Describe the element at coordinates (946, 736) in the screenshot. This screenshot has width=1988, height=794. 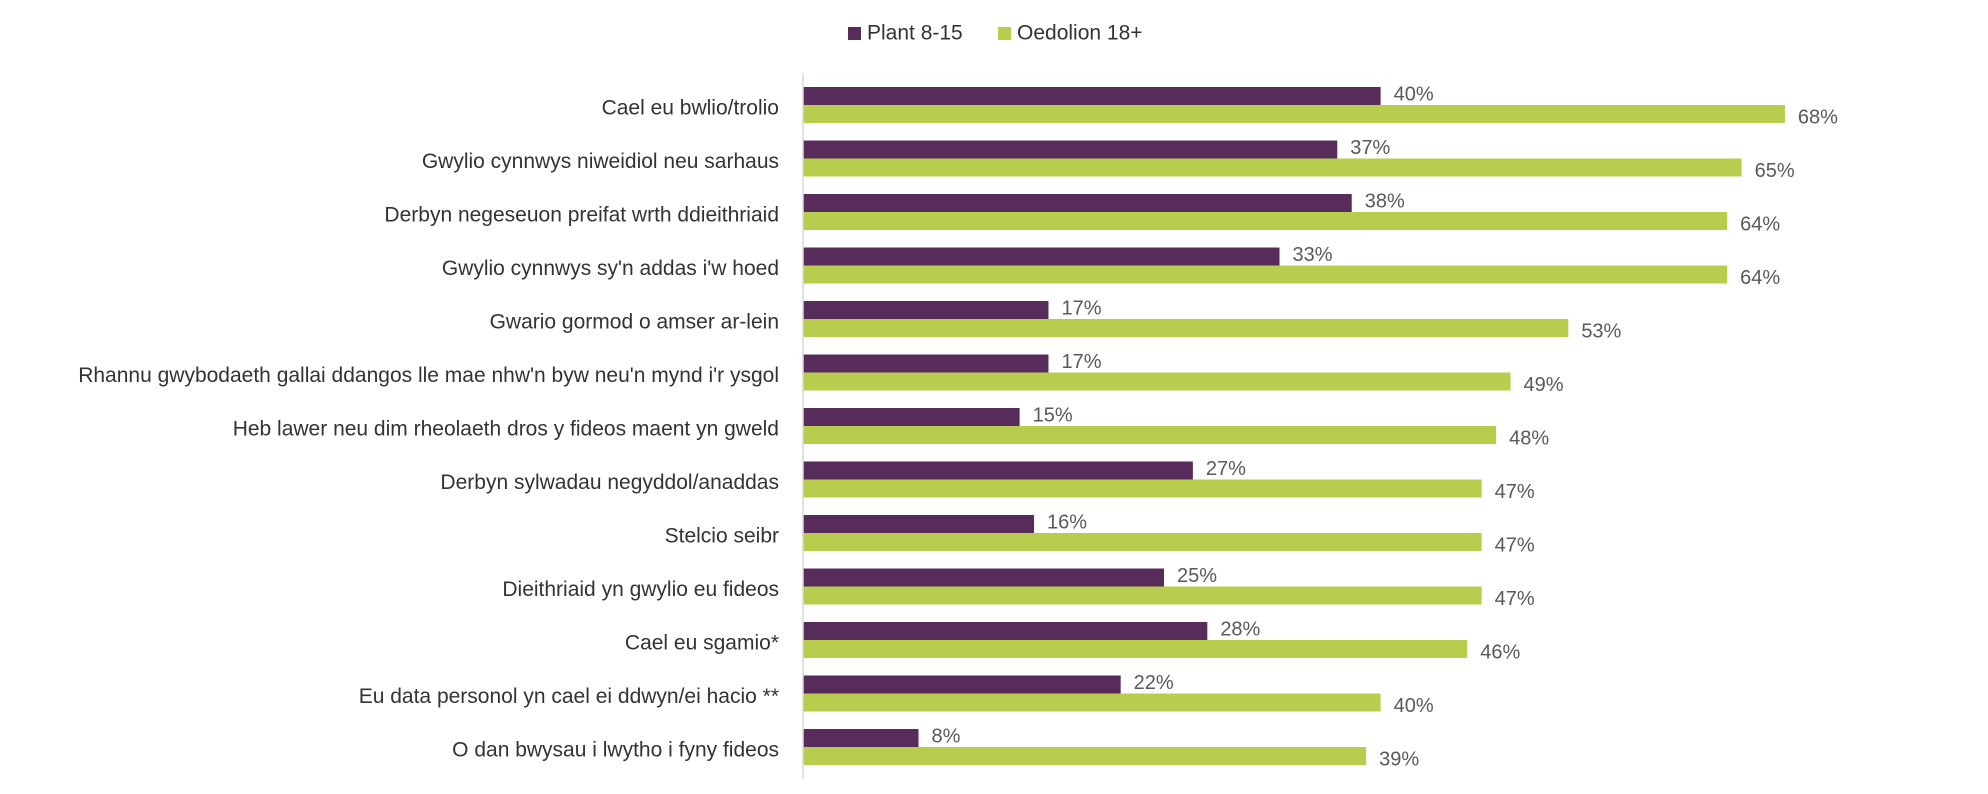
I see `data-label: 8%` at that location.